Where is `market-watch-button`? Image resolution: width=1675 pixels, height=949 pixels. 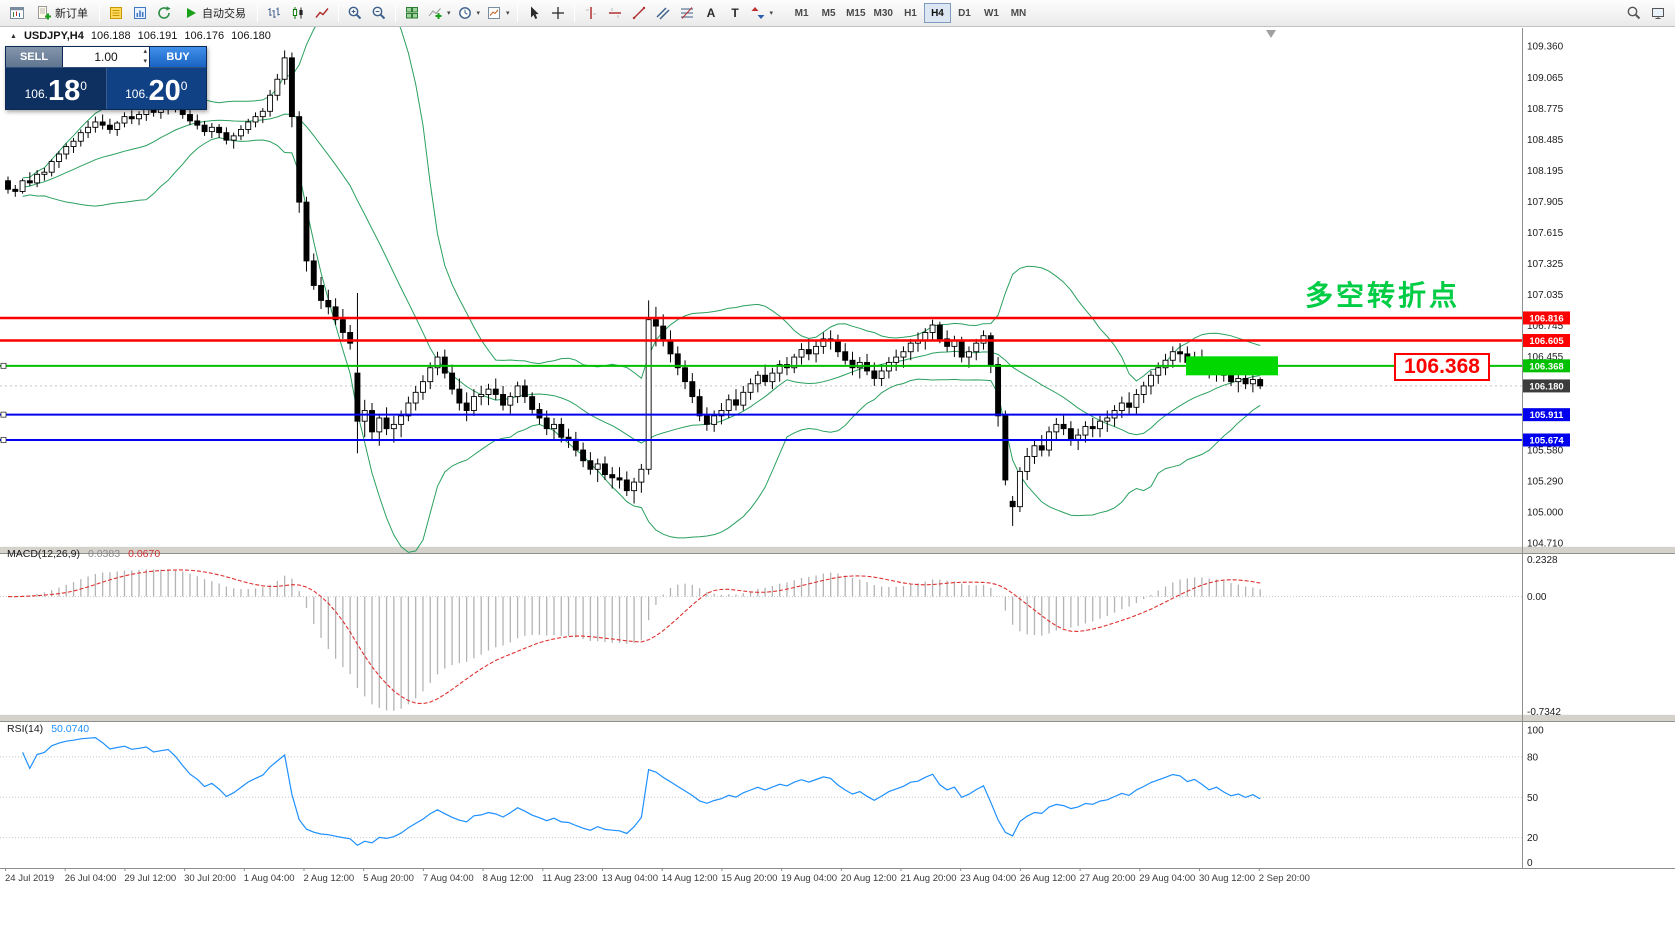
market-watch-button is located at coordinates (116, 13).